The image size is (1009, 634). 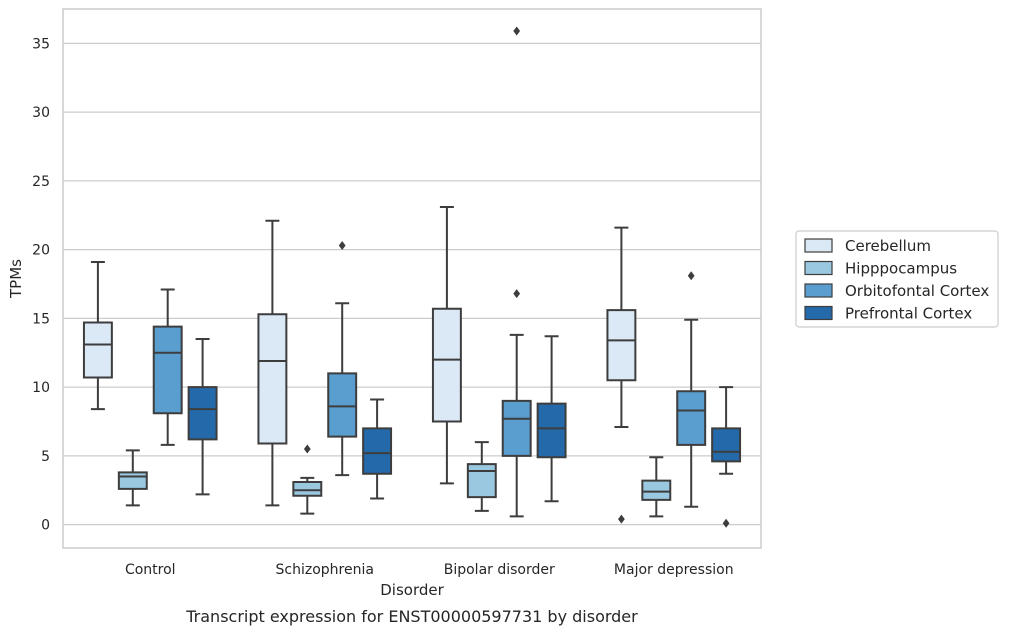 What do you see at coordinates (499, 570) in the screenshot?
I see `x-tick-label: Bipolar disorder` at bounding box center [499, 570].